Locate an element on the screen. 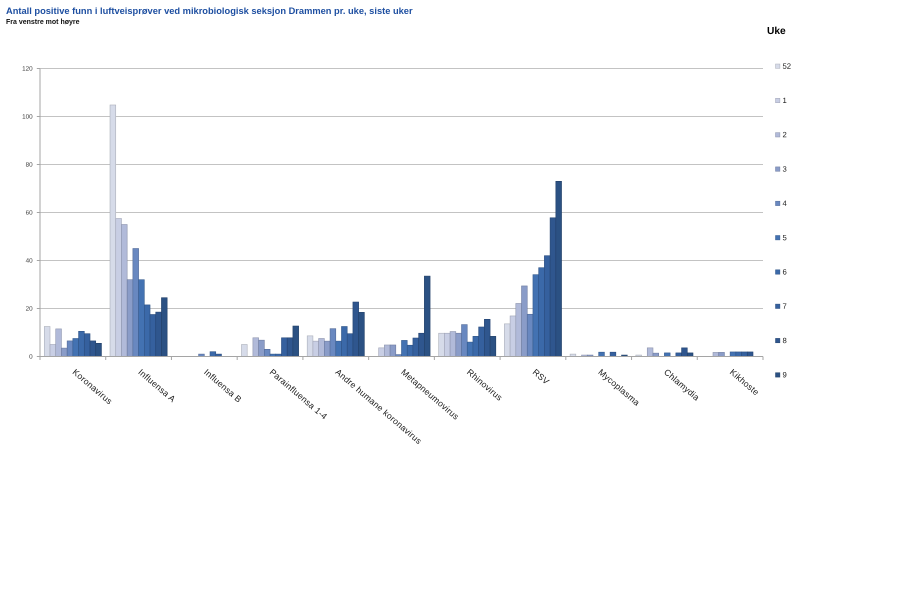  svg-text: 120 is located at coordinates (27, 69).